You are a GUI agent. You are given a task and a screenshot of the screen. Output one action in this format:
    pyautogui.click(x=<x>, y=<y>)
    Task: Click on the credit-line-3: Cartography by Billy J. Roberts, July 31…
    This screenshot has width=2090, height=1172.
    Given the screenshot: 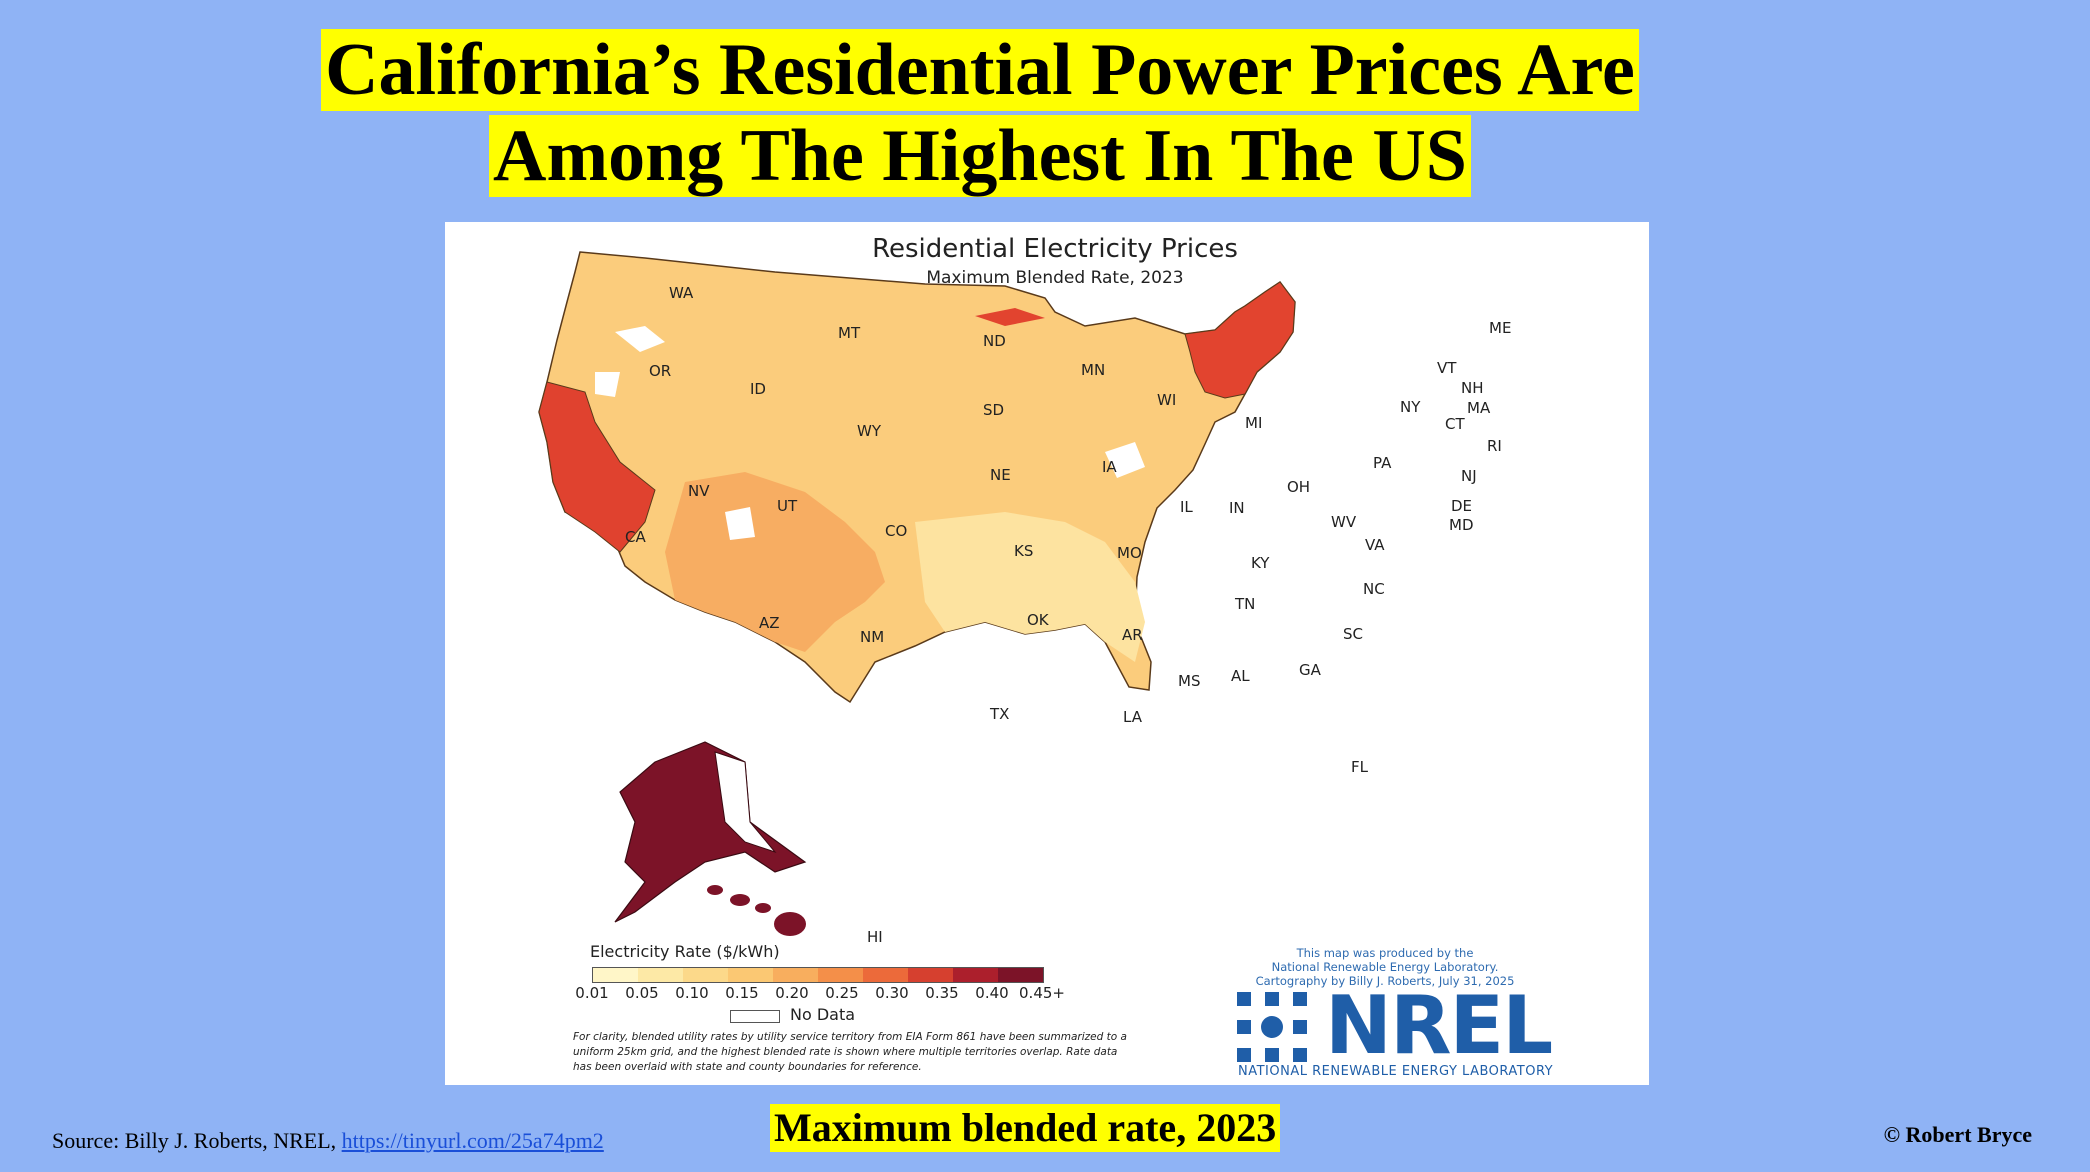 What is the action you would take?
    pyautogui.click(x=1385, y=981)
    